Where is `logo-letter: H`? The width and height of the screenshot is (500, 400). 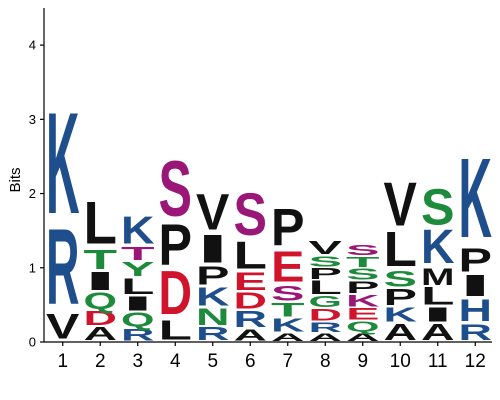 logo-letter: H is located at coordinates (475, 310).